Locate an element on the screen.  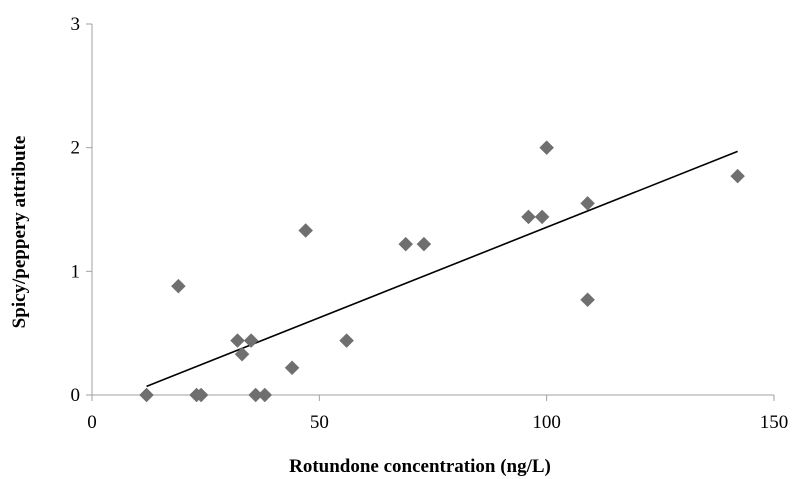
y-tick-label: 2 is located at coordinates (76, 148).